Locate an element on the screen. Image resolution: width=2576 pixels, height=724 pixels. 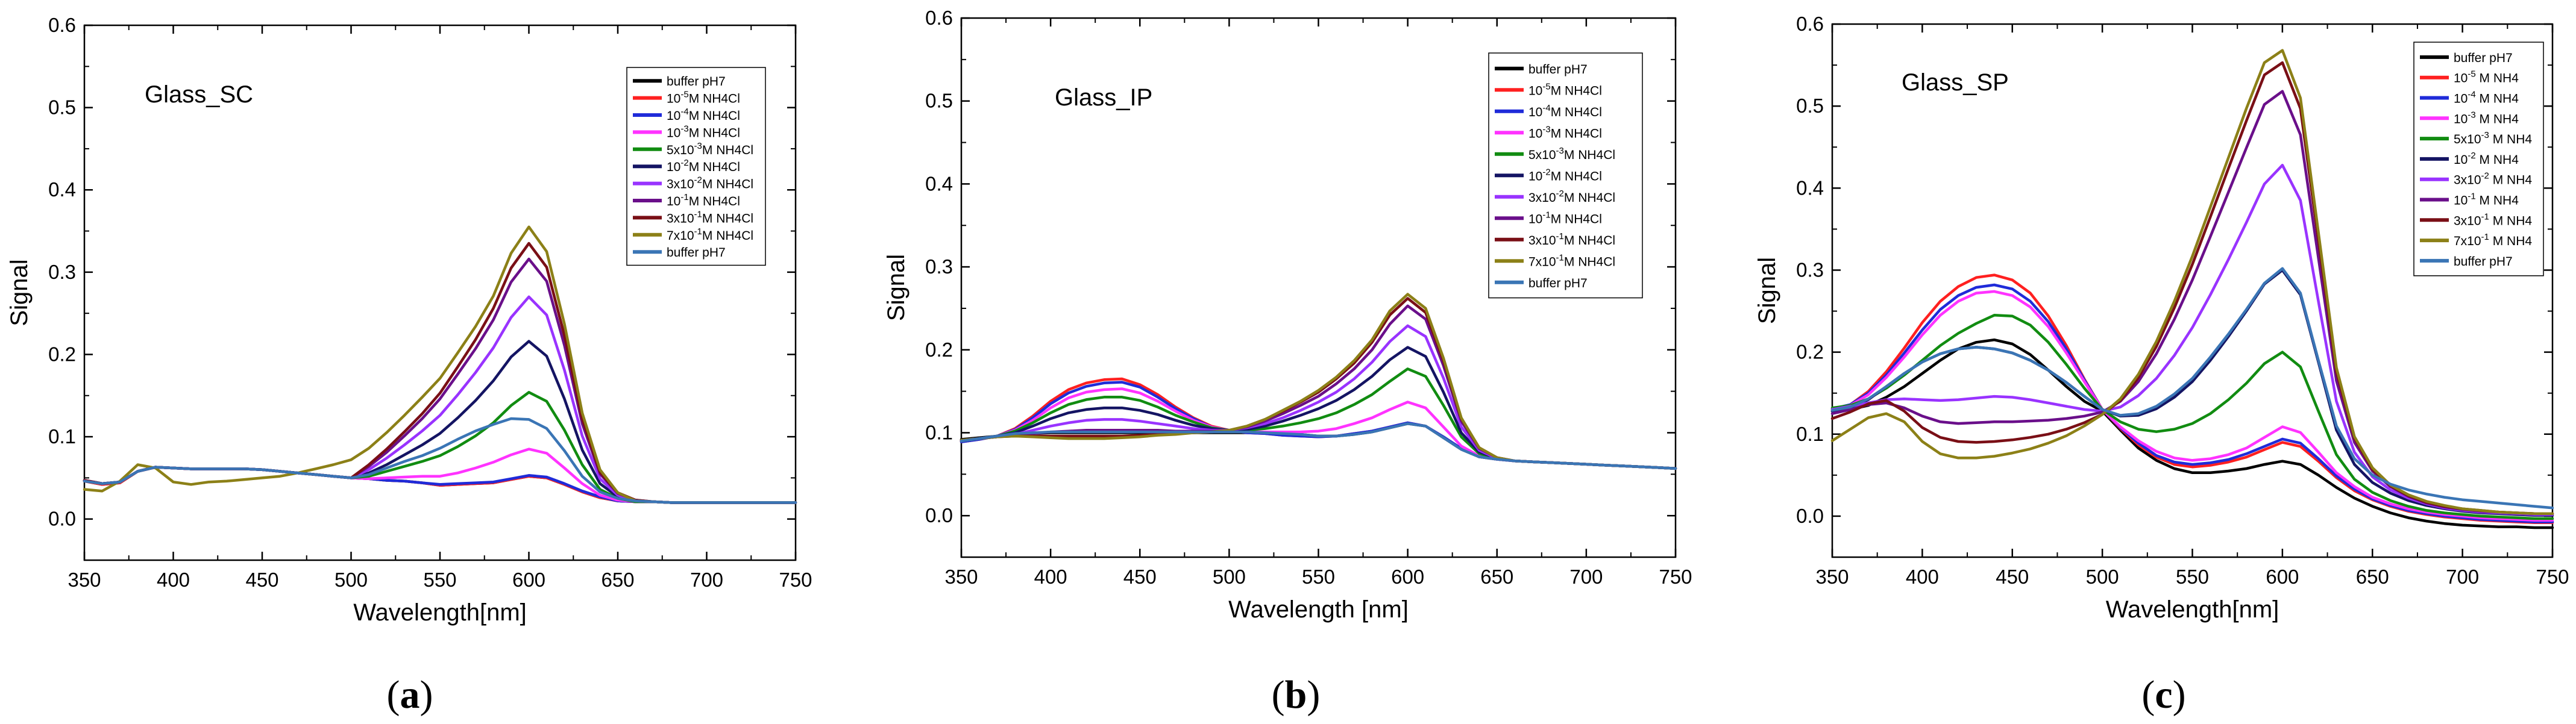
legend-entry: 7x10-1 M NH4 is located at coordinates (2493, 240).